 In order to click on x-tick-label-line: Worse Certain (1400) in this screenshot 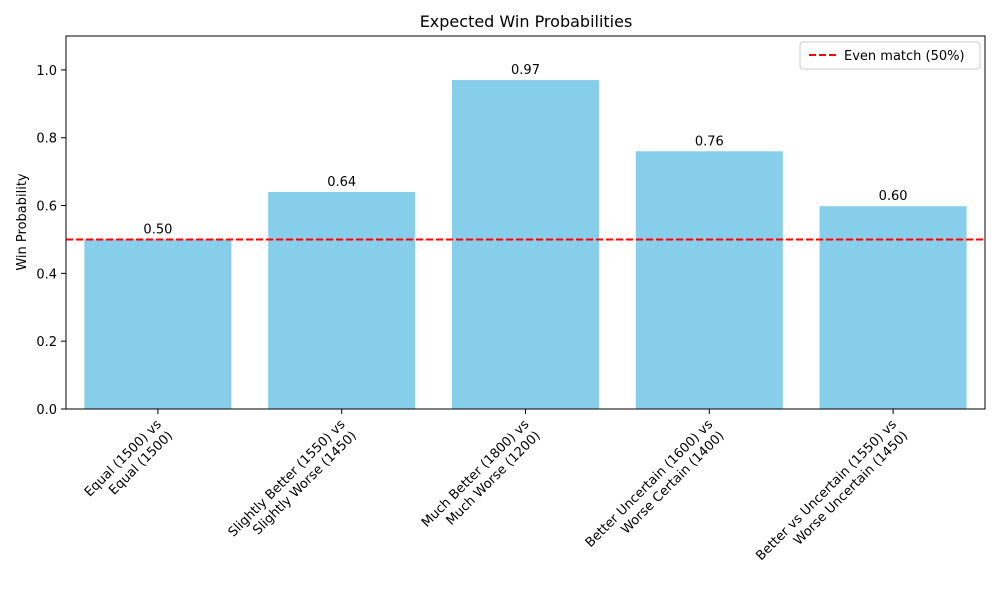, I will do `click(673, 483)`.